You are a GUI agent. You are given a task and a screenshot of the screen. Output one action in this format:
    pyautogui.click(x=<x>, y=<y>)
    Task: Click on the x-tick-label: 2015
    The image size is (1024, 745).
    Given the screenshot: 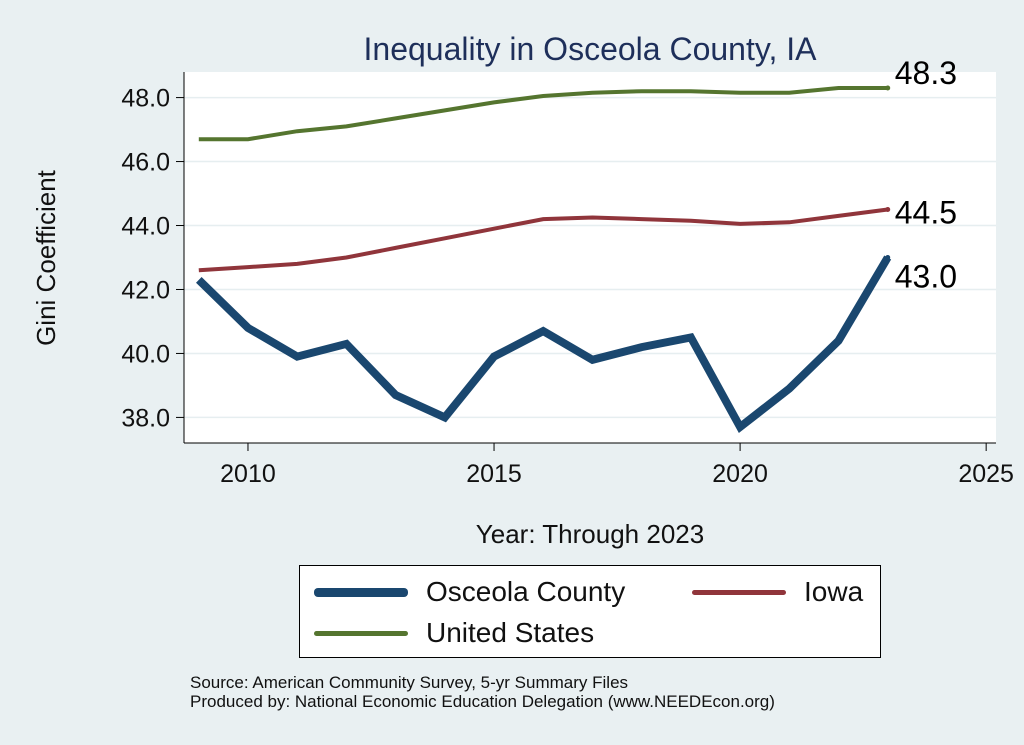 What is the action you would take?
    pyautogui.click(x=494, y=474)
    